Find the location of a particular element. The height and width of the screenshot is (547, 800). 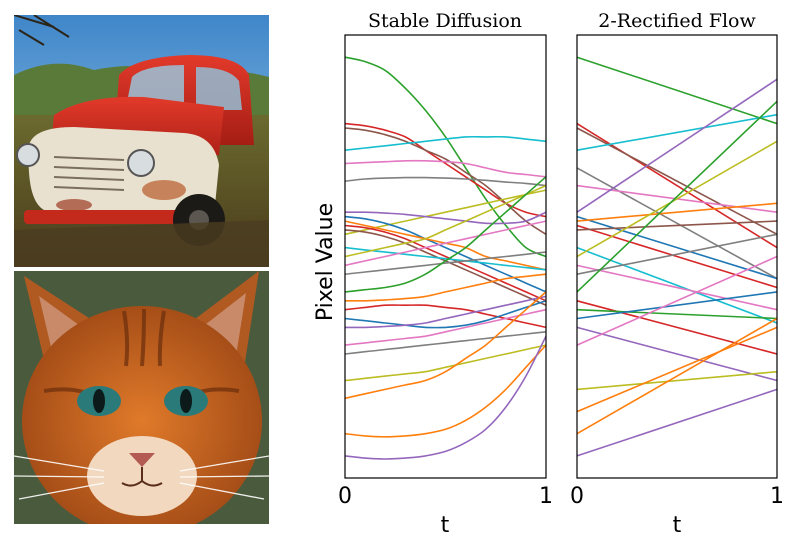

chart-title: 2-Rectified Flow is located at coordinates (677, 21).